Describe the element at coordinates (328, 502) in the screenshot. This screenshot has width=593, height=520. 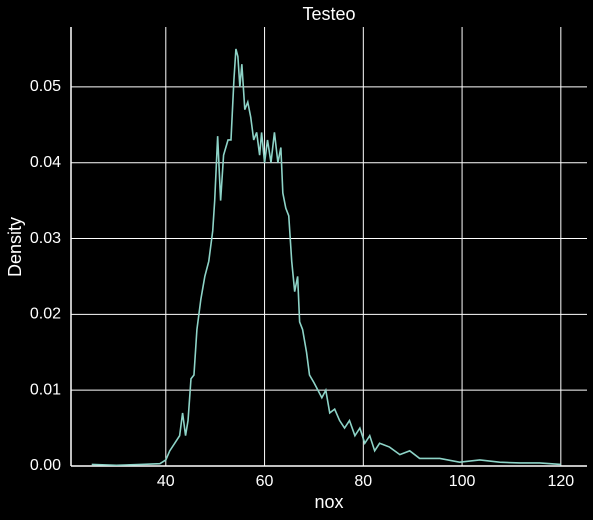
I see `x-axis-label: nox` at that location.